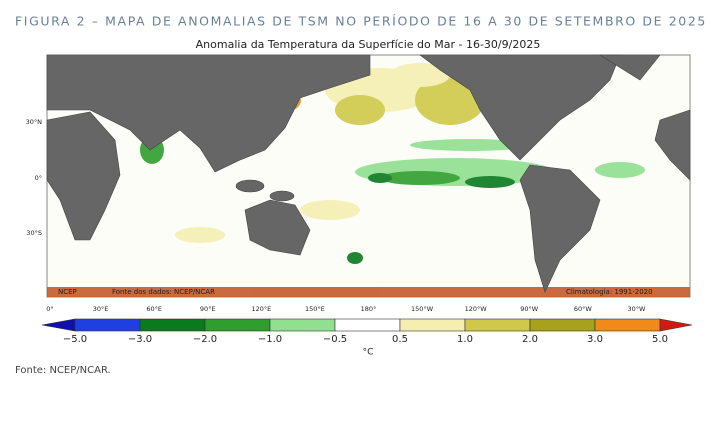 This screenshot has width=727, height=428. I want to click on colorbar-label: −1.0, so click(270, 339).